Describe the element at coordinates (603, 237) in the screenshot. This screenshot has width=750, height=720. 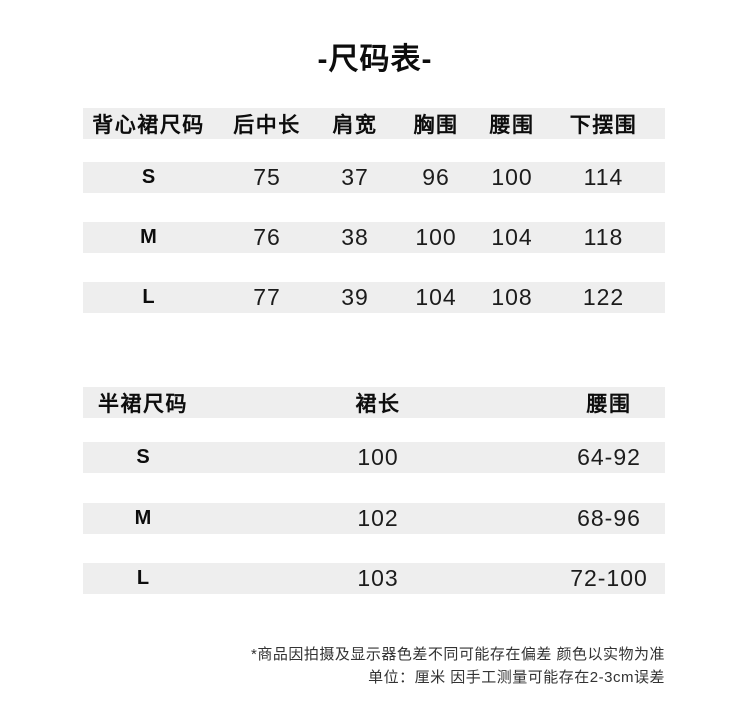
I see `cell-value: 118` at that location.